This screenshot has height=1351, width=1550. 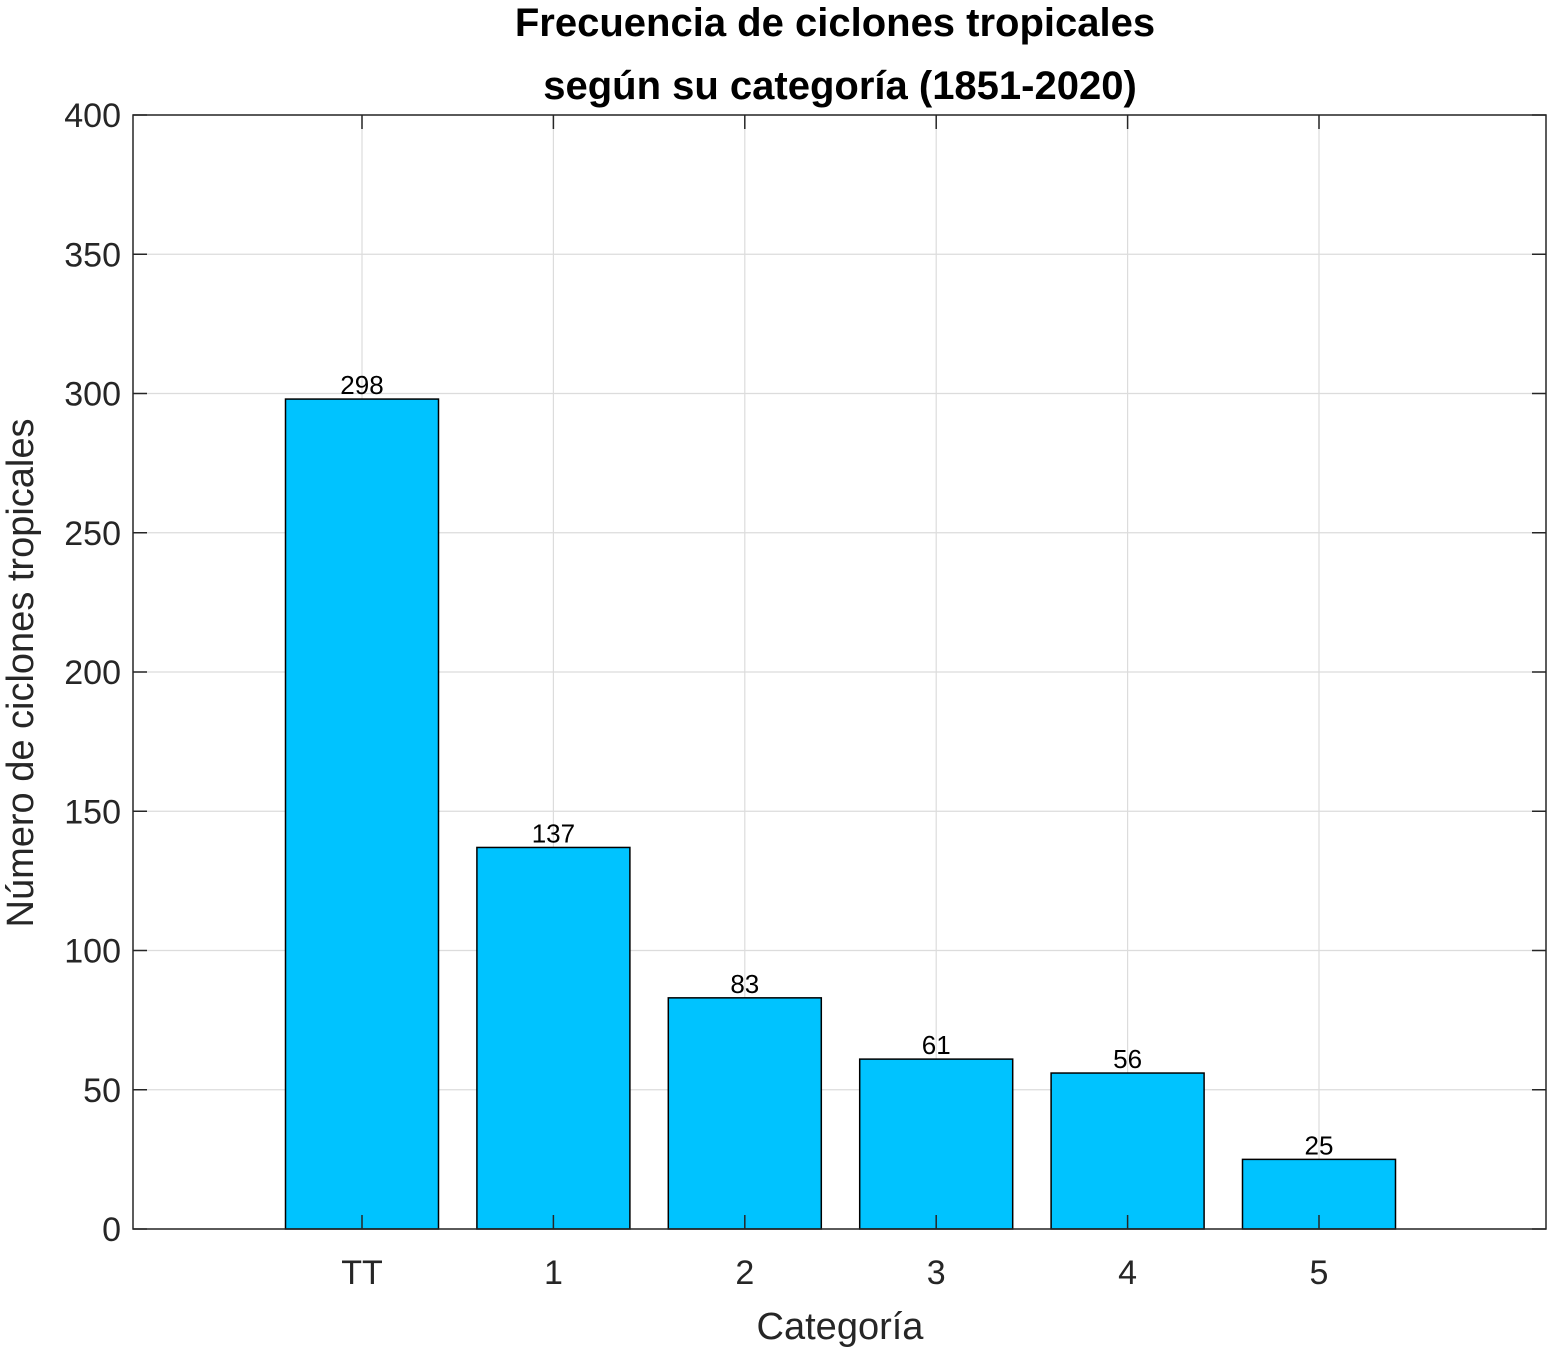 What do you see at coordinates (92, 673) in the screenshot?
I see `y-tick-label: 200` at bounding box center [92, 673].